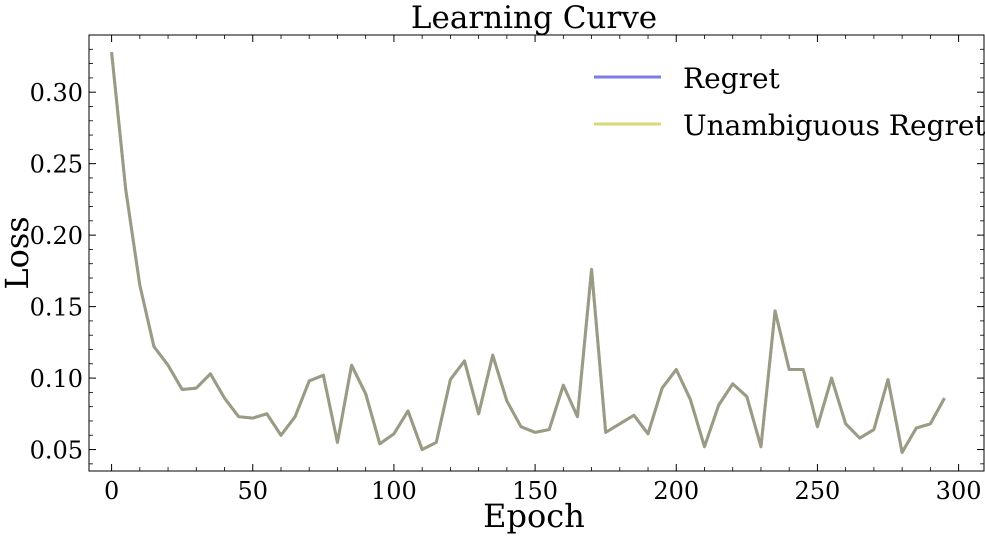 This screenshot has width=985, height=538. What do you see at coordinates (18, 252) in the screenshot?
I see `y-axis-title: Loss` at bounding box center [18, 252].